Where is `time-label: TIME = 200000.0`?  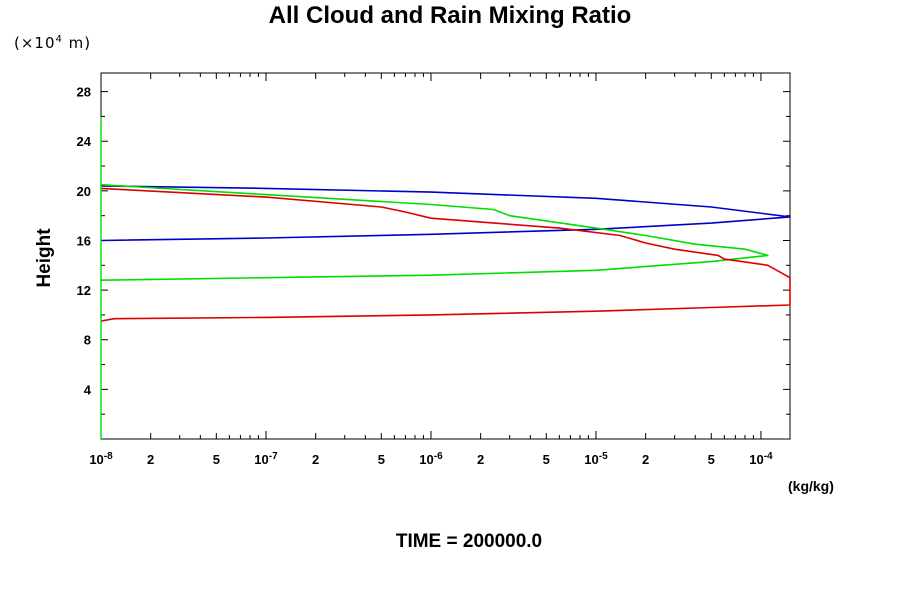
time-label: TIME = 200000.0 is located at coordinates (469, 541).